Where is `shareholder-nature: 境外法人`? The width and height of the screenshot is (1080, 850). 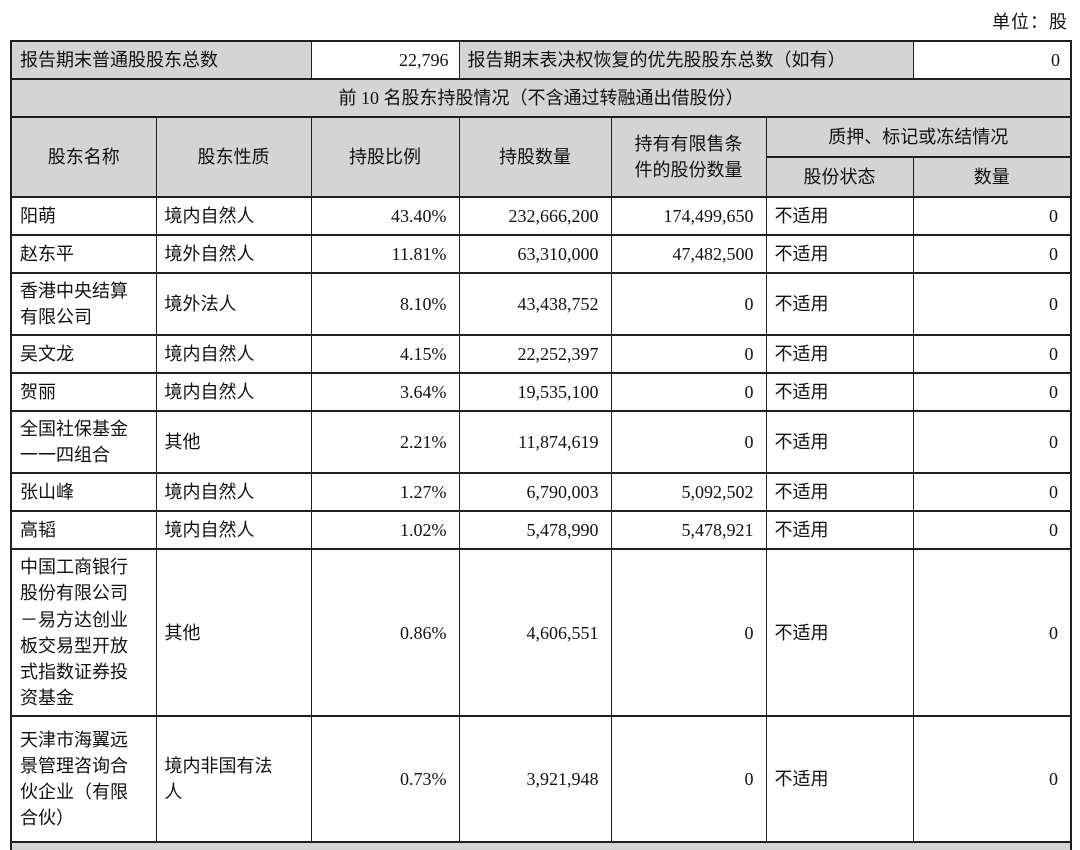 shareholder-nature: 境外法人 is located at coordinates (233, 304).